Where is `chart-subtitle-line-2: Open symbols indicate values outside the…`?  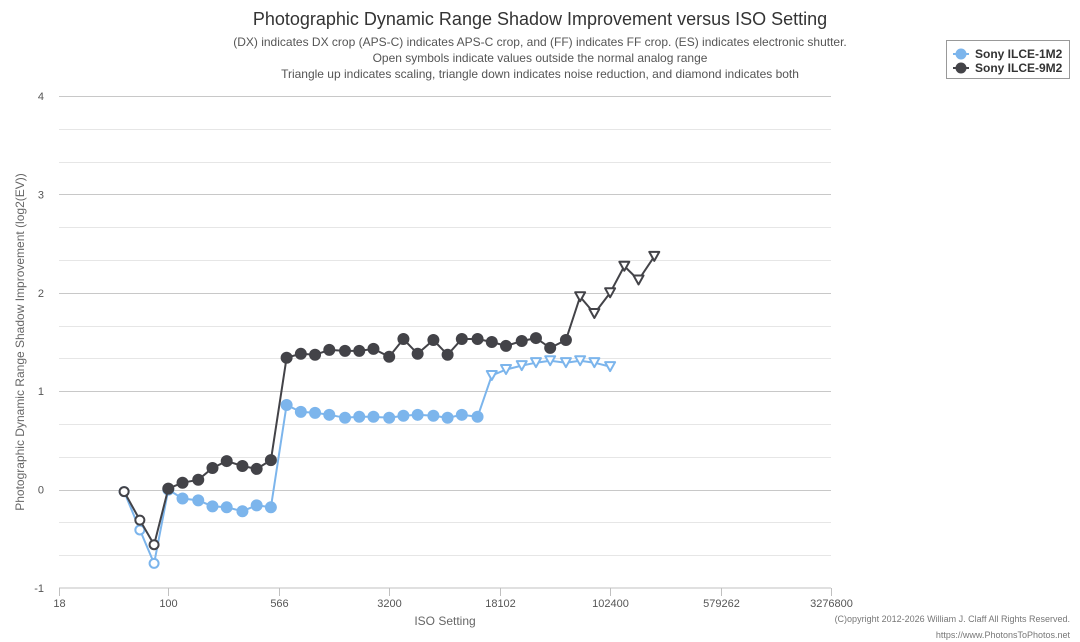
chart-subtitle-line-2: Open symbols indicate values outside the… is located at coordinates (540, 58).